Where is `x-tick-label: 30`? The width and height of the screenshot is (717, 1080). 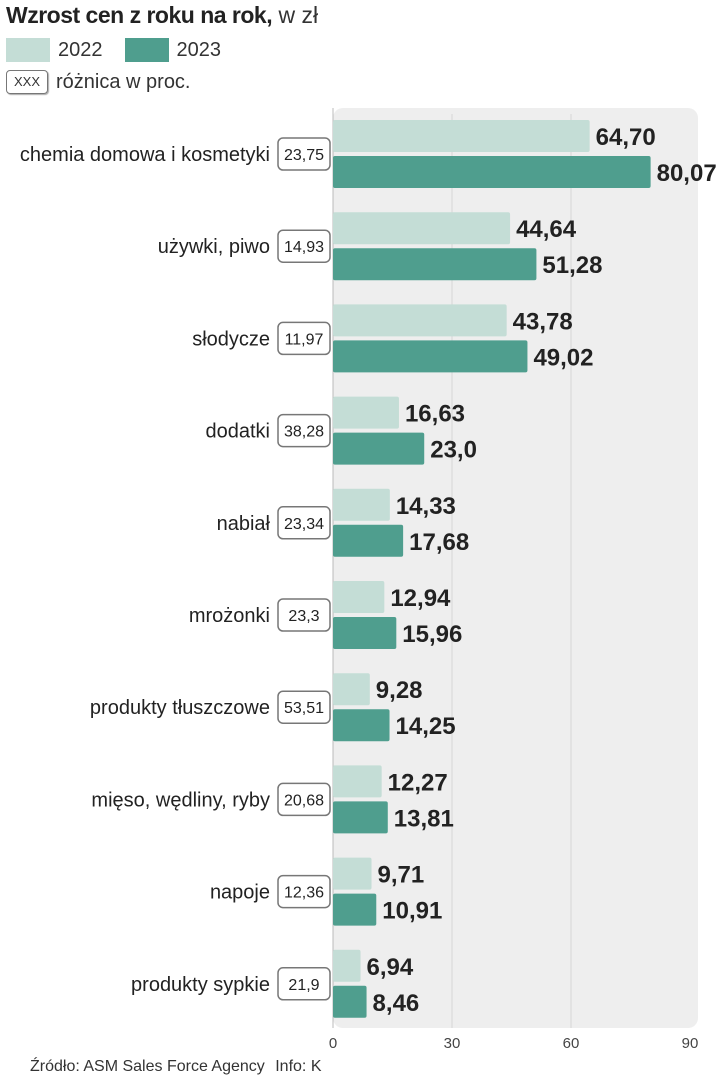 x-tick-label: 30 is located at coordinates (452, 1043).